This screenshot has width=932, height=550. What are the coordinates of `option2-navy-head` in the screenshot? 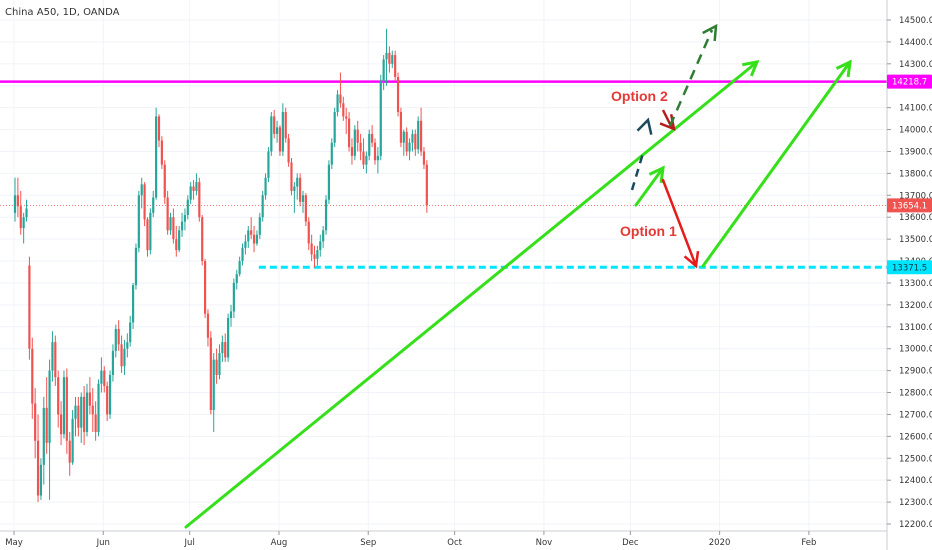 It's located at (644, 126).